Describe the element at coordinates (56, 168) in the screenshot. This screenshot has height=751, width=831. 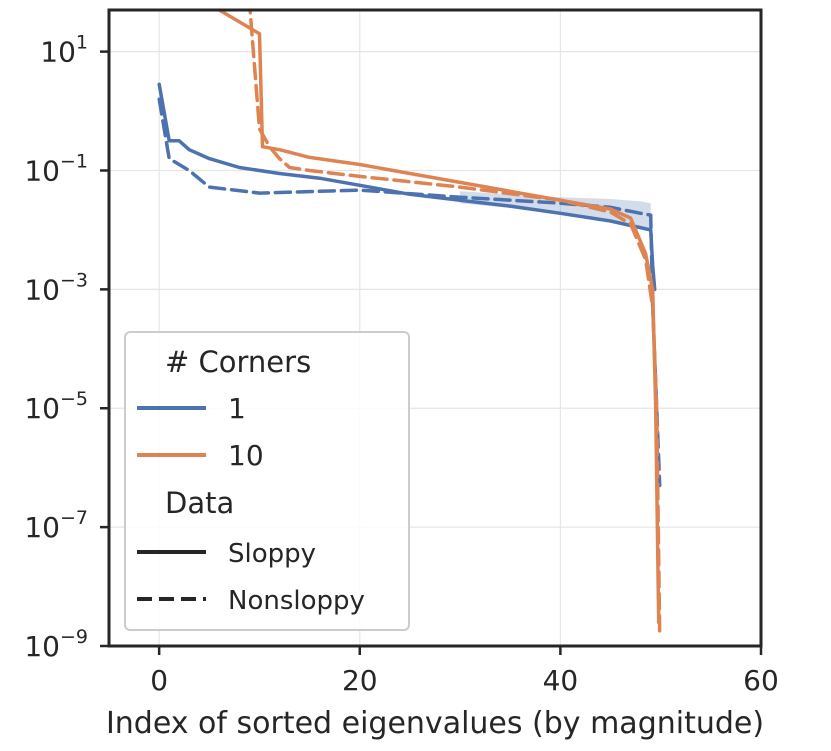
I see `y-tick-label: 10⁻¹` at that location.